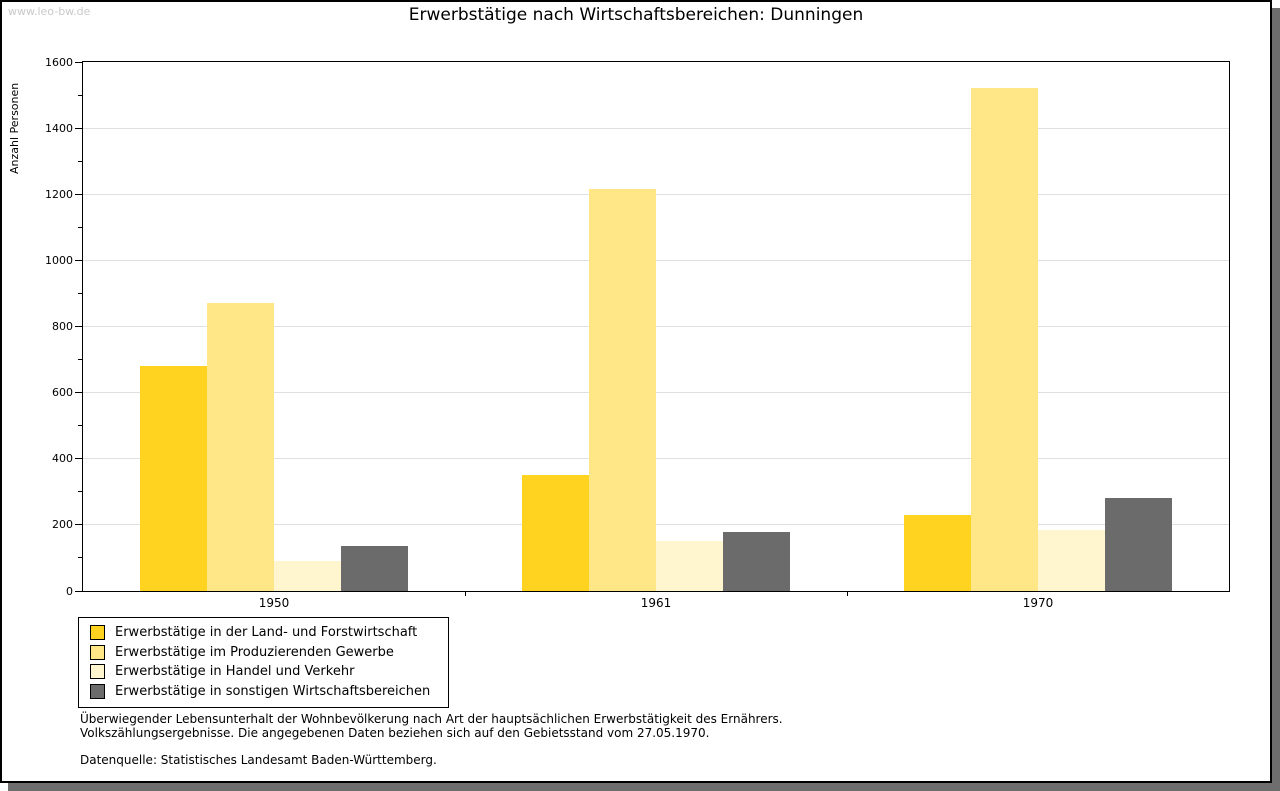 The width and height of the screenshot is (1280, 791). Describe the element at coordinates (656, 603) in the screenshot. I see `x-category-label: 1961` at that location.